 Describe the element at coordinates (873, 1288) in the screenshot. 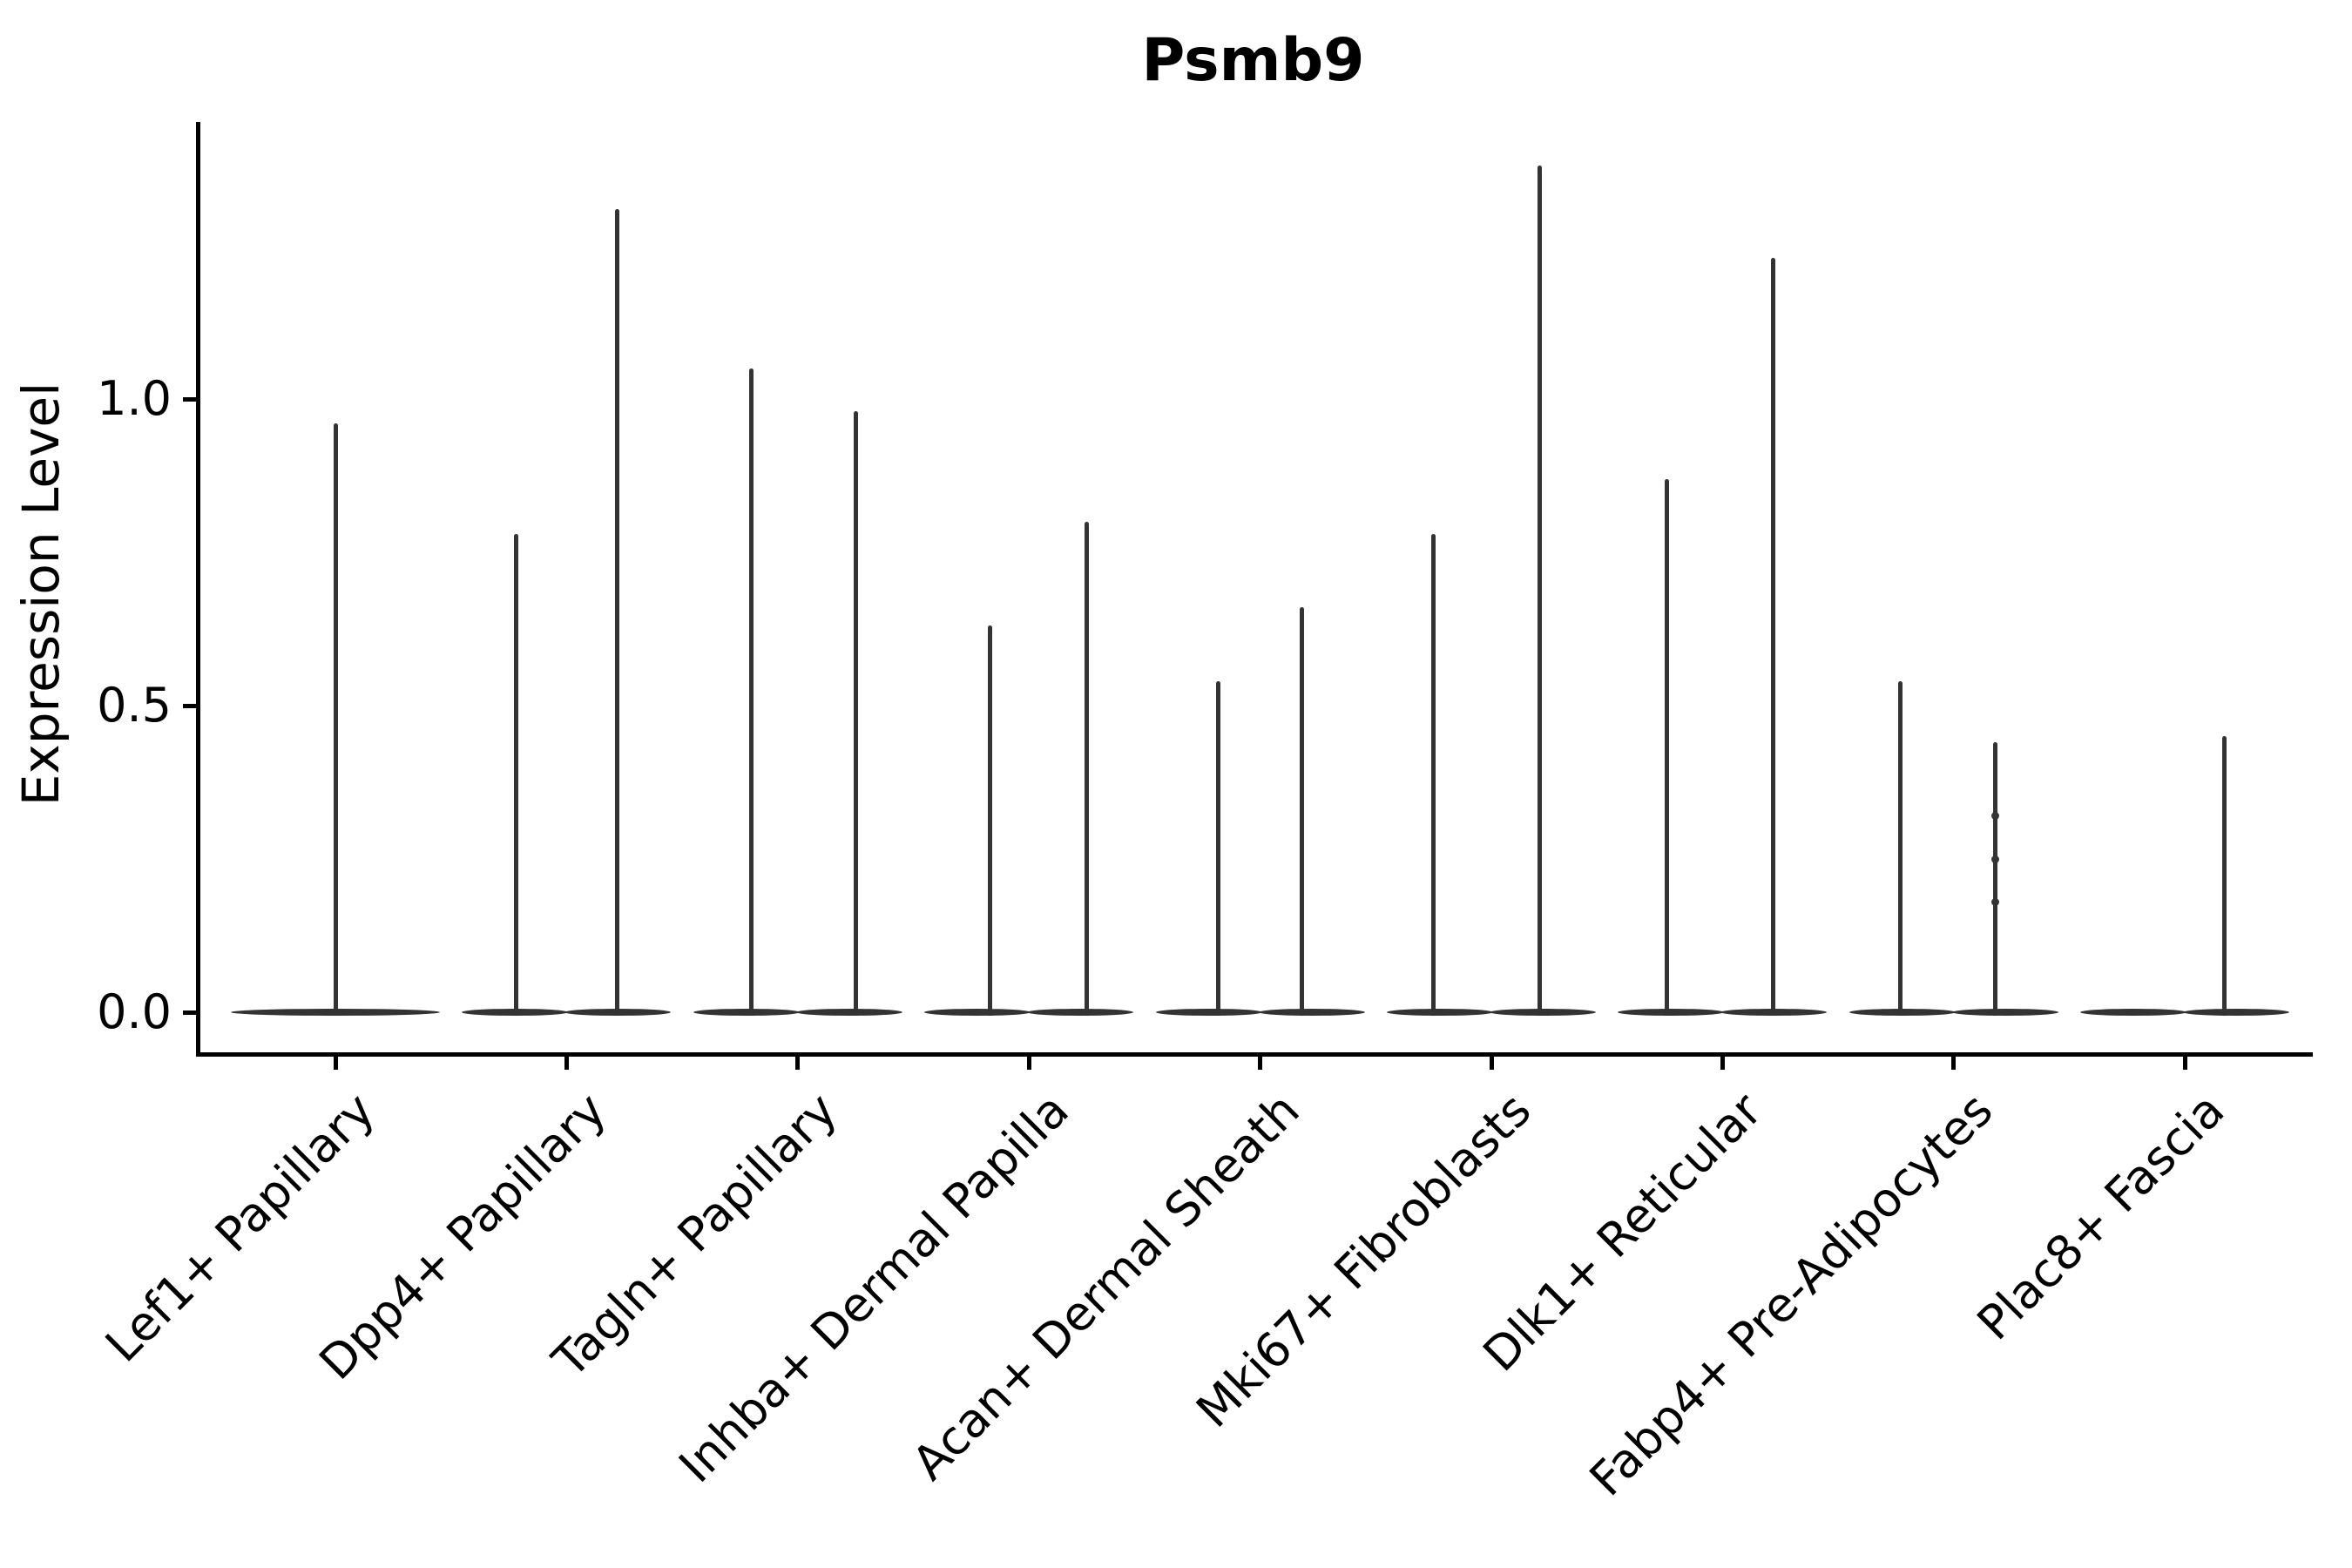

I see `x-tick-label: Inhba+ Dermal Papilla` at that location.